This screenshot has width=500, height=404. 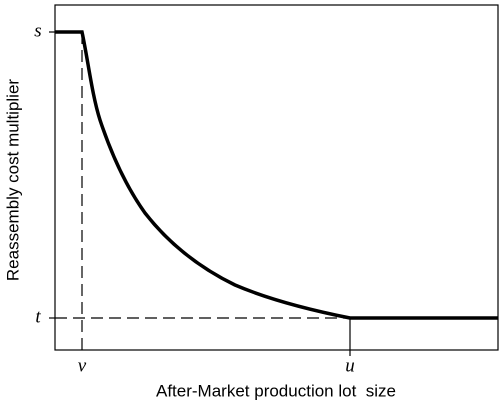 What do you see at coordinates (12, 180) in the screenshot?
I see `y-axis-label: Reassembly cost multiplier` at bounding box center [12, 180].